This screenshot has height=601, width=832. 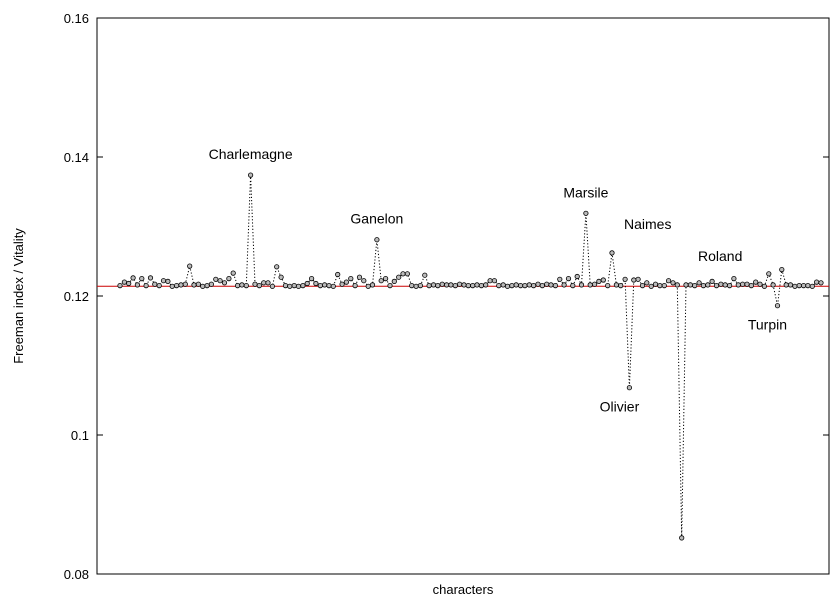 What do you see at coordinates (76, 296) in the screenshot?
I see `y-tick-label: 0.12` at bounding box center [76, 296].